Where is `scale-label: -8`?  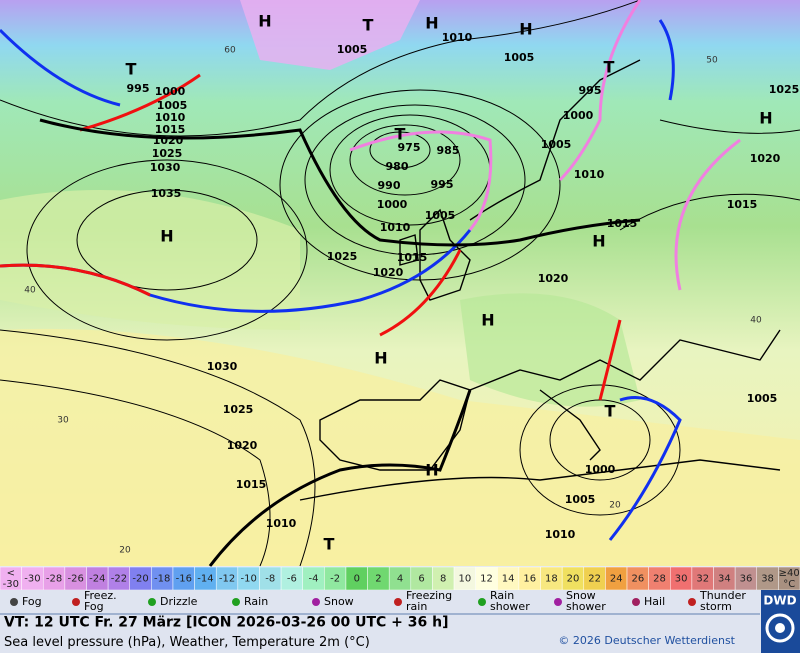 scale-label: -8 is located at coordinates (270, 579).